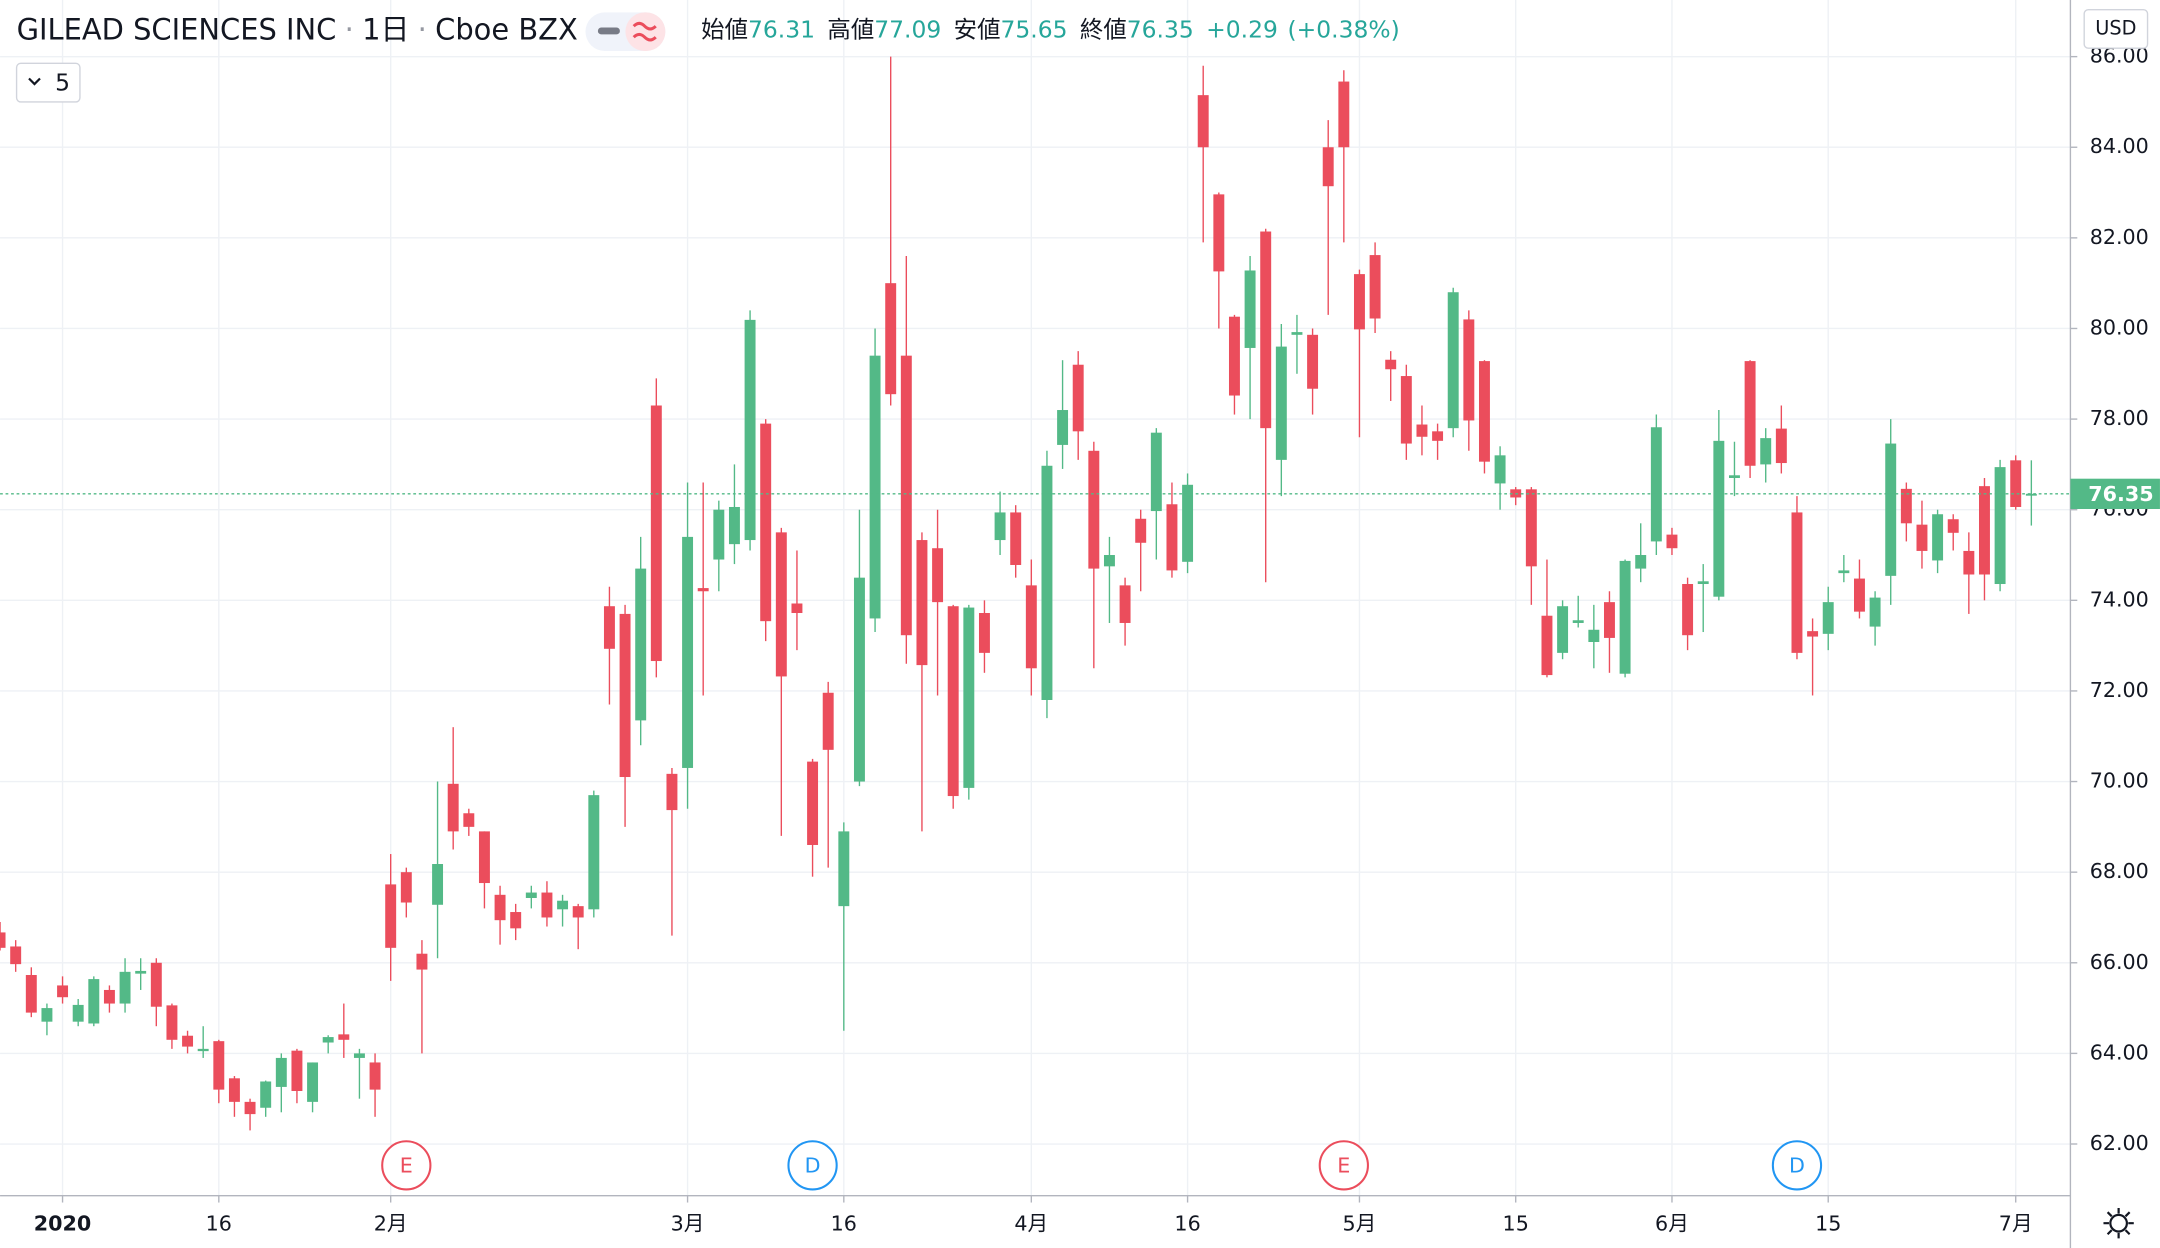 The image size is (2160, 1248). Describe the element at coordinates (608, 31) in the screenshot. I see `icon-dash` at that location.